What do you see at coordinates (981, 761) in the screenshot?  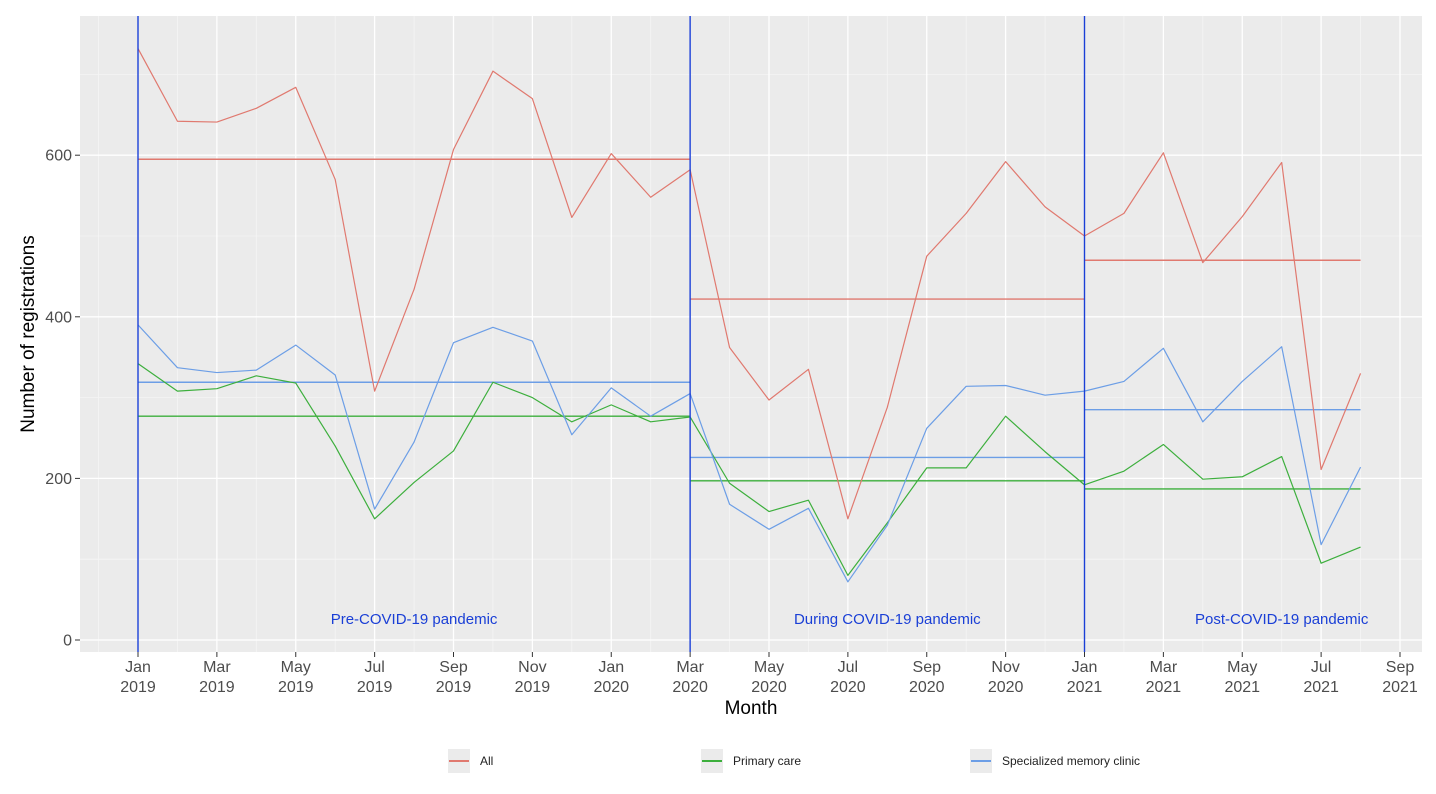 I see `legend-key-specialized-memory-clinic` at bounding box center [981, 761].